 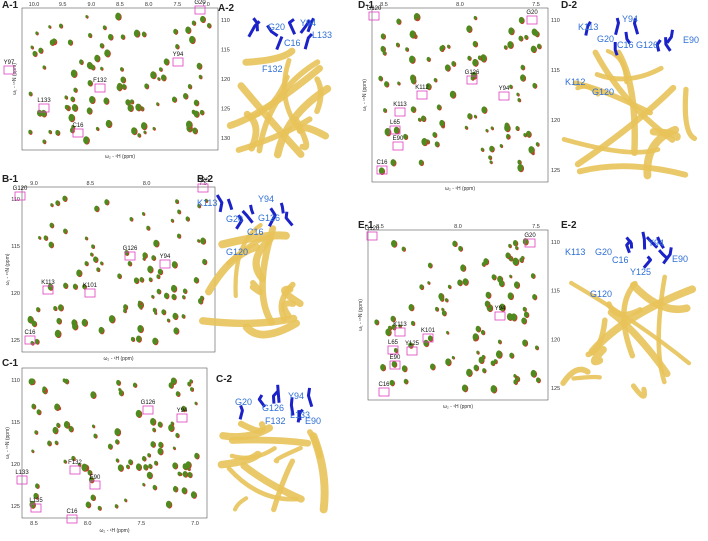 What do you see at coordinates (15, 341) in the screenshot?
I see `y-tick-label: 125` at bounding box center [15, 341].